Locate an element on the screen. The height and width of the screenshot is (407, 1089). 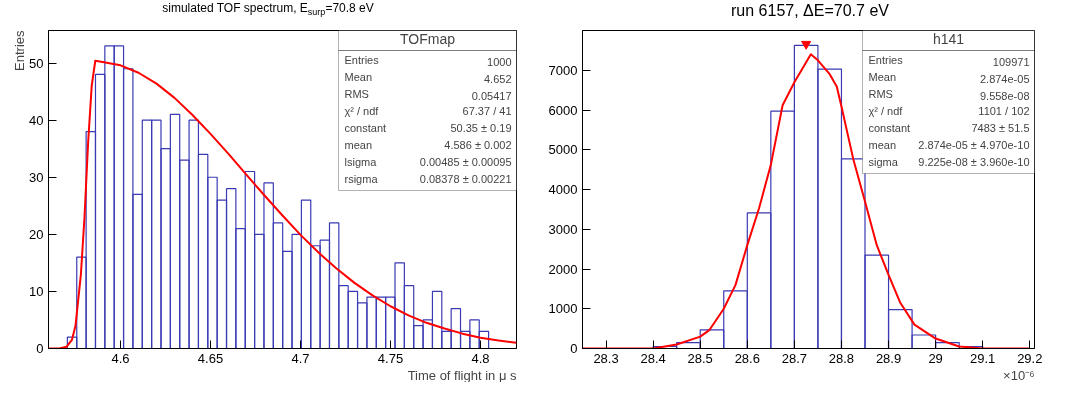
y-tick-label: 1000 is located at coordinates (563, 309).